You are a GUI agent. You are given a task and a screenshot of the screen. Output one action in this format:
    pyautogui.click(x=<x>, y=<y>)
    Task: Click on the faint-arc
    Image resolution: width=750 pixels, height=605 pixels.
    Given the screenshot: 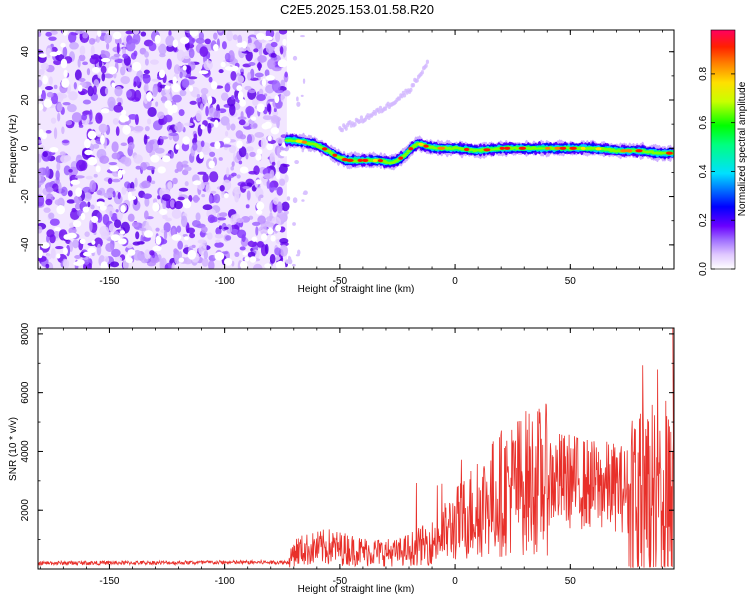 What is the action you would take?
    pyautogui.click(x=384, y=96)
    